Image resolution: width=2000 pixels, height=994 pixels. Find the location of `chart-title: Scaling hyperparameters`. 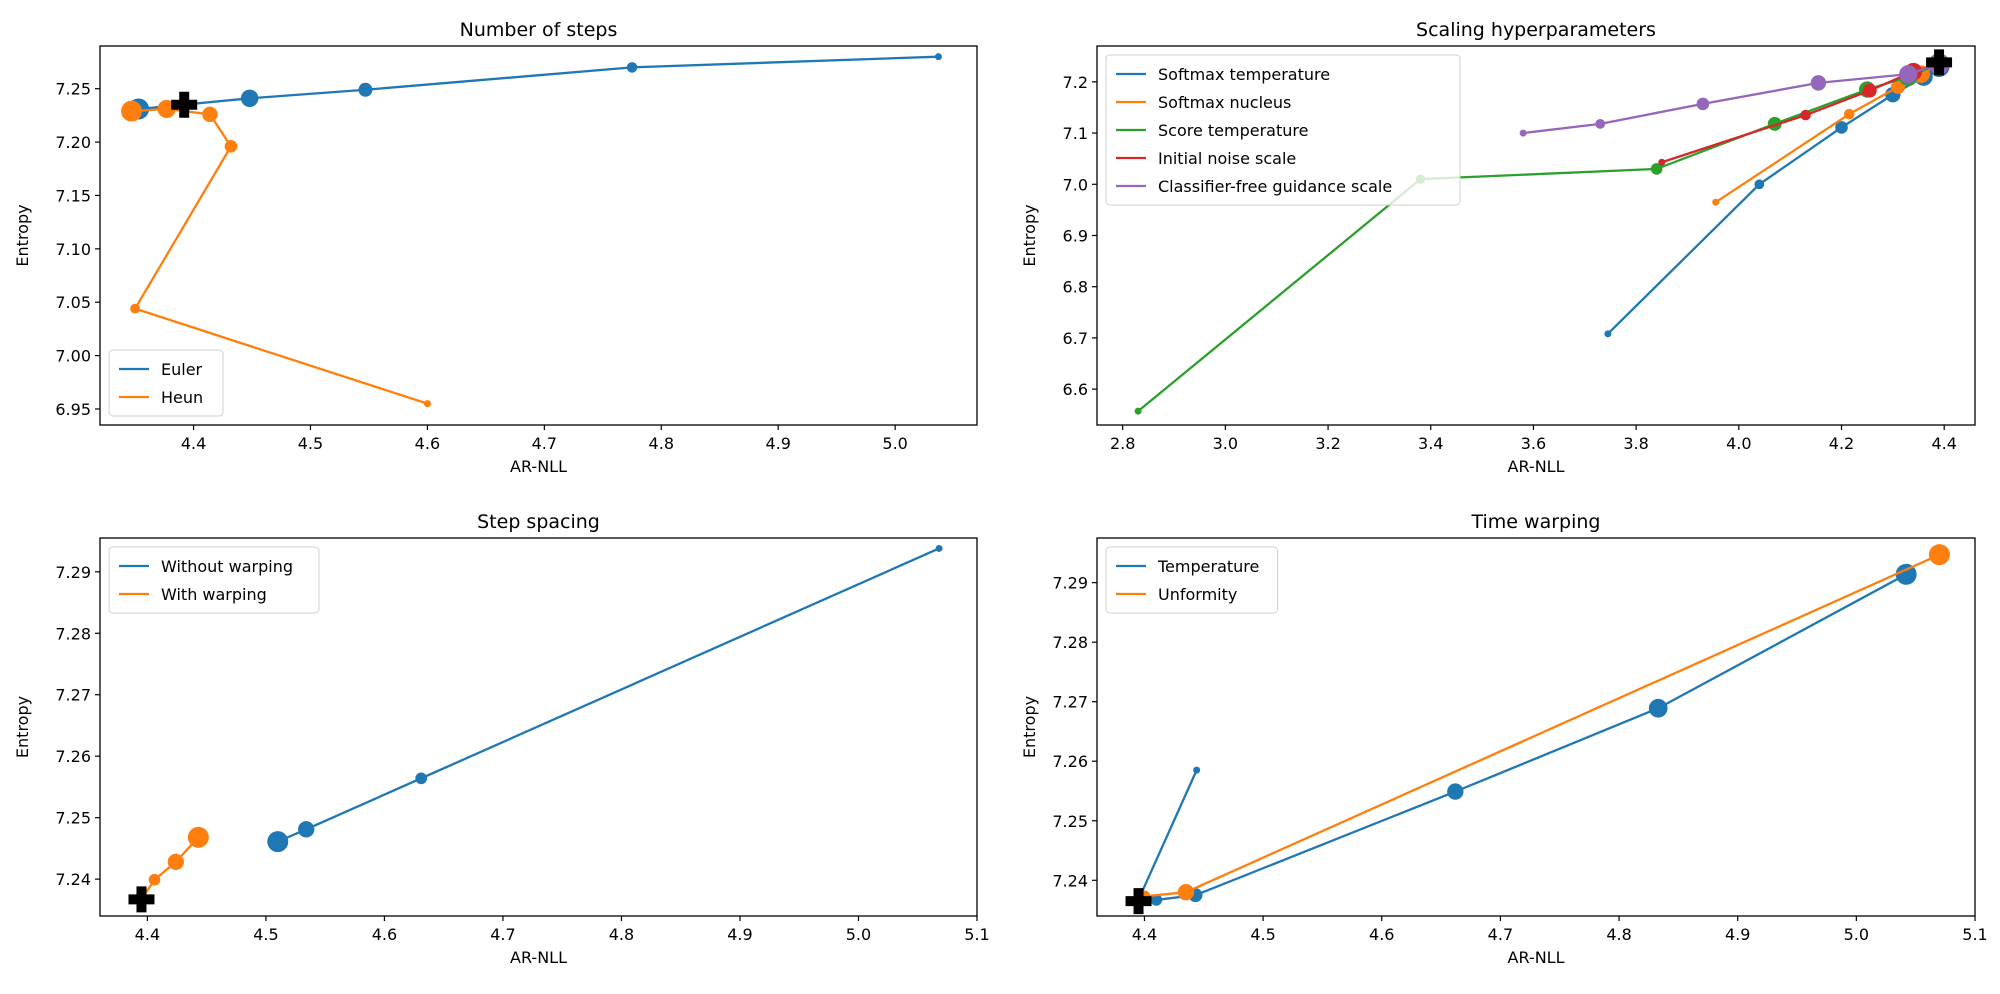

chart-title: Scaling hyperparameters is located at coordinates (1536, 30).